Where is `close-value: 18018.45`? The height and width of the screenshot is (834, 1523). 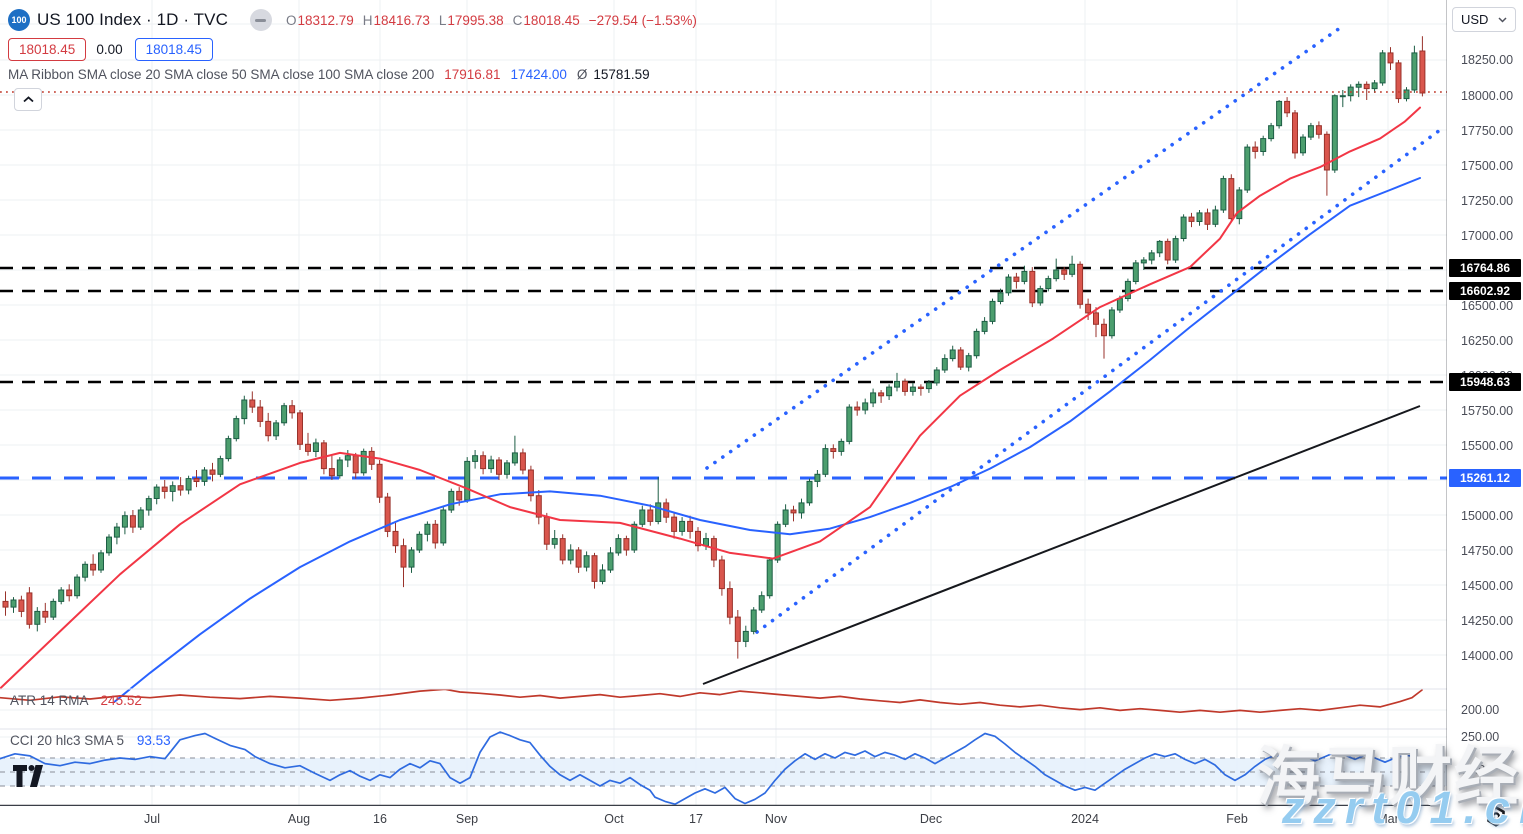 close-value: 18018.45 is located at coordinates (551, 20).